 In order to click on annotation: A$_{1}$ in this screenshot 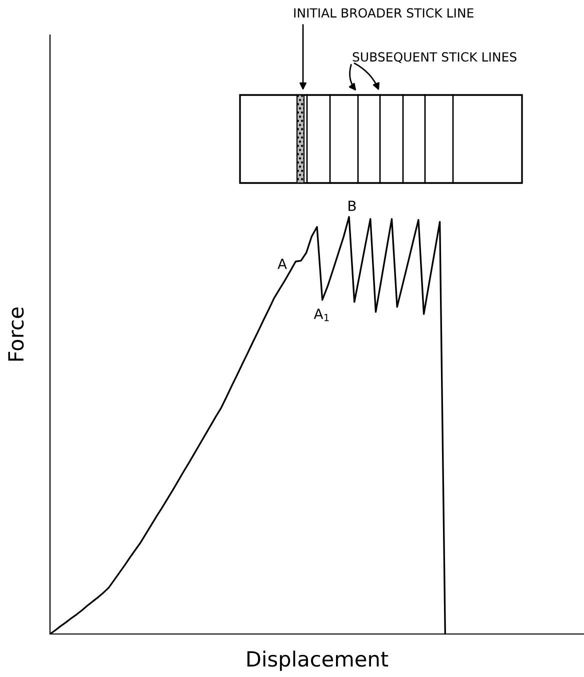, I will do `click(321, 315)`.